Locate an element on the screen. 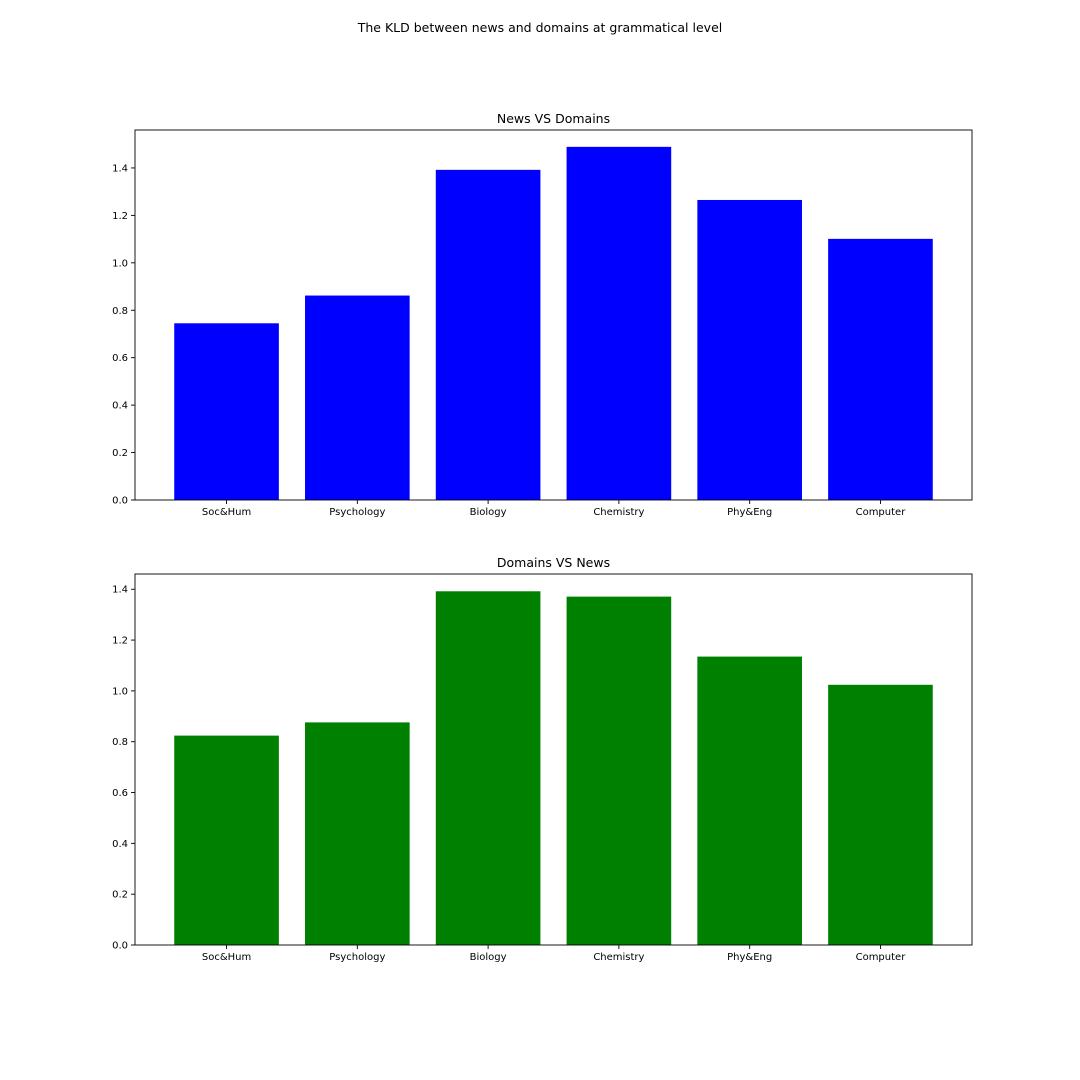  plot-title: News VS Domains is located at coordinates (553, 118).